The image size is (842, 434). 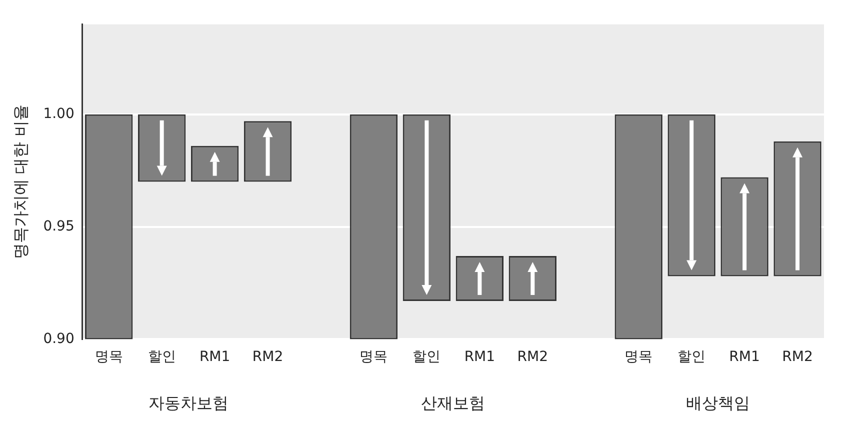 What do you see at coordinates (188, 402) in the screenshot?
I see `text: 자동차보험` at bounding box center [188, 402].